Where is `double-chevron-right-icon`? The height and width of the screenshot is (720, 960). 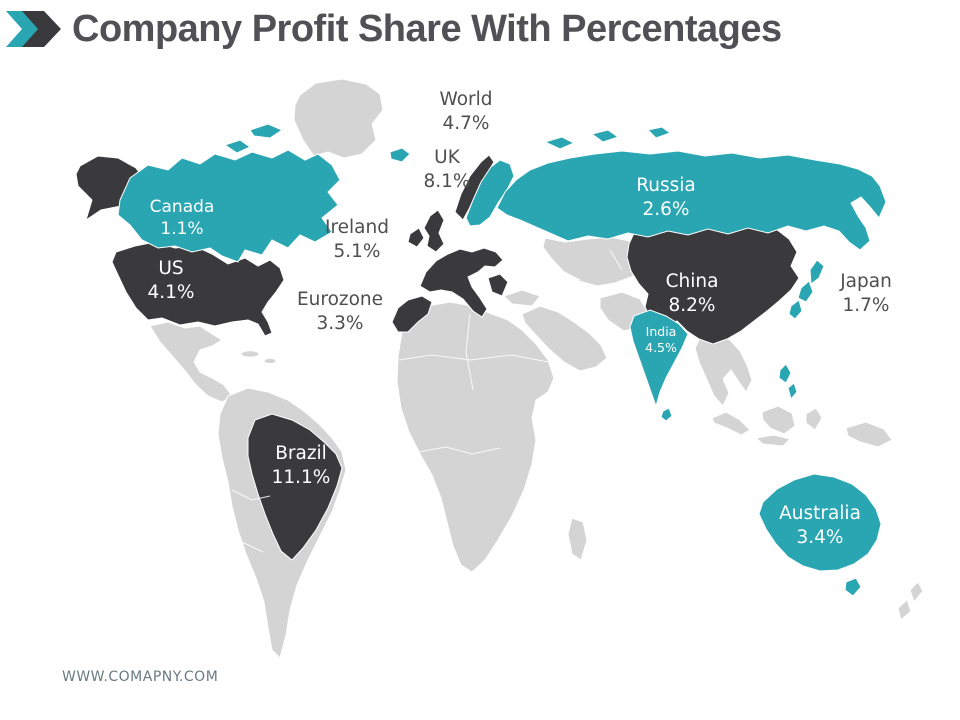
double-chevron-right-icon is located at coordinates (33, 29).